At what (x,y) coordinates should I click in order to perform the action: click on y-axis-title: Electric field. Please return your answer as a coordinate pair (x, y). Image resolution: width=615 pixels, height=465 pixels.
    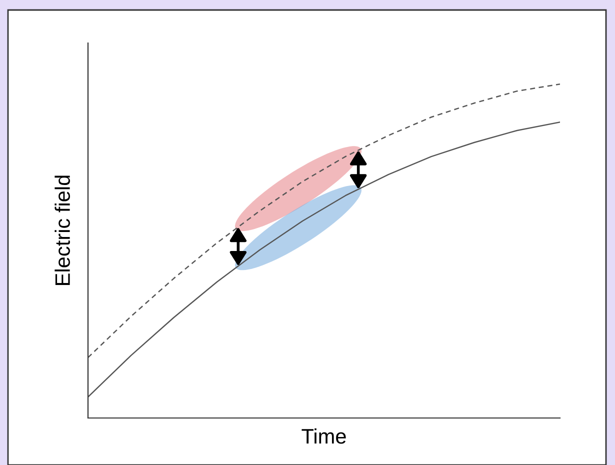
    Looking at the image, I should click on (62, 230).